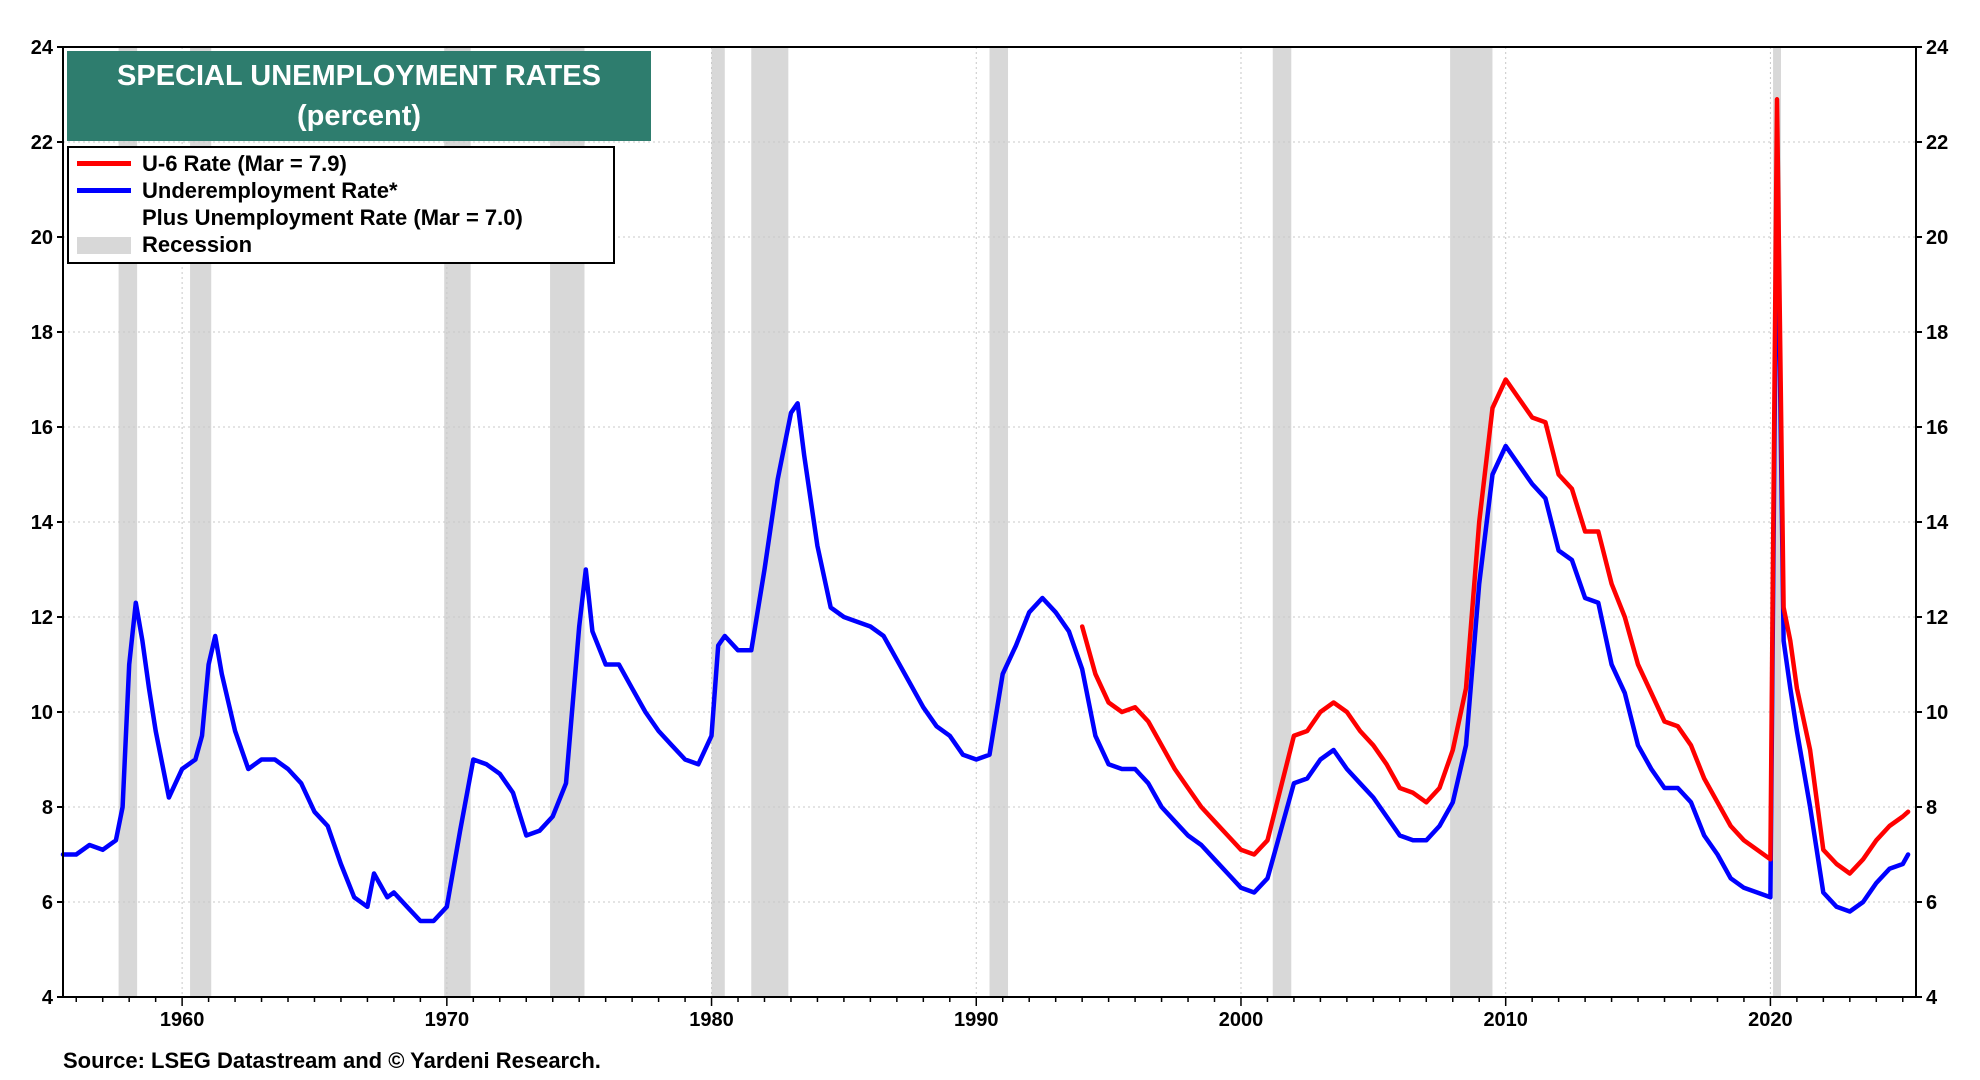 The width and height of the screenshot is (1980, 1080). What do you see at coordinates (270, 190) in the screenshot?
I see `legend-label-underemployment: Underemployment Rate*` at bounding box center [270, 190].